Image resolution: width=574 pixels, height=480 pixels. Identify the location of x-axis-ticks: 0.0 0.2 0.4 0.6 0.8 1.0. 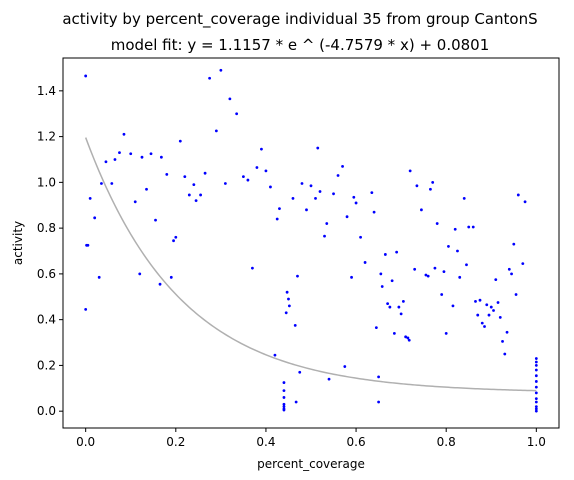
(311, 438).